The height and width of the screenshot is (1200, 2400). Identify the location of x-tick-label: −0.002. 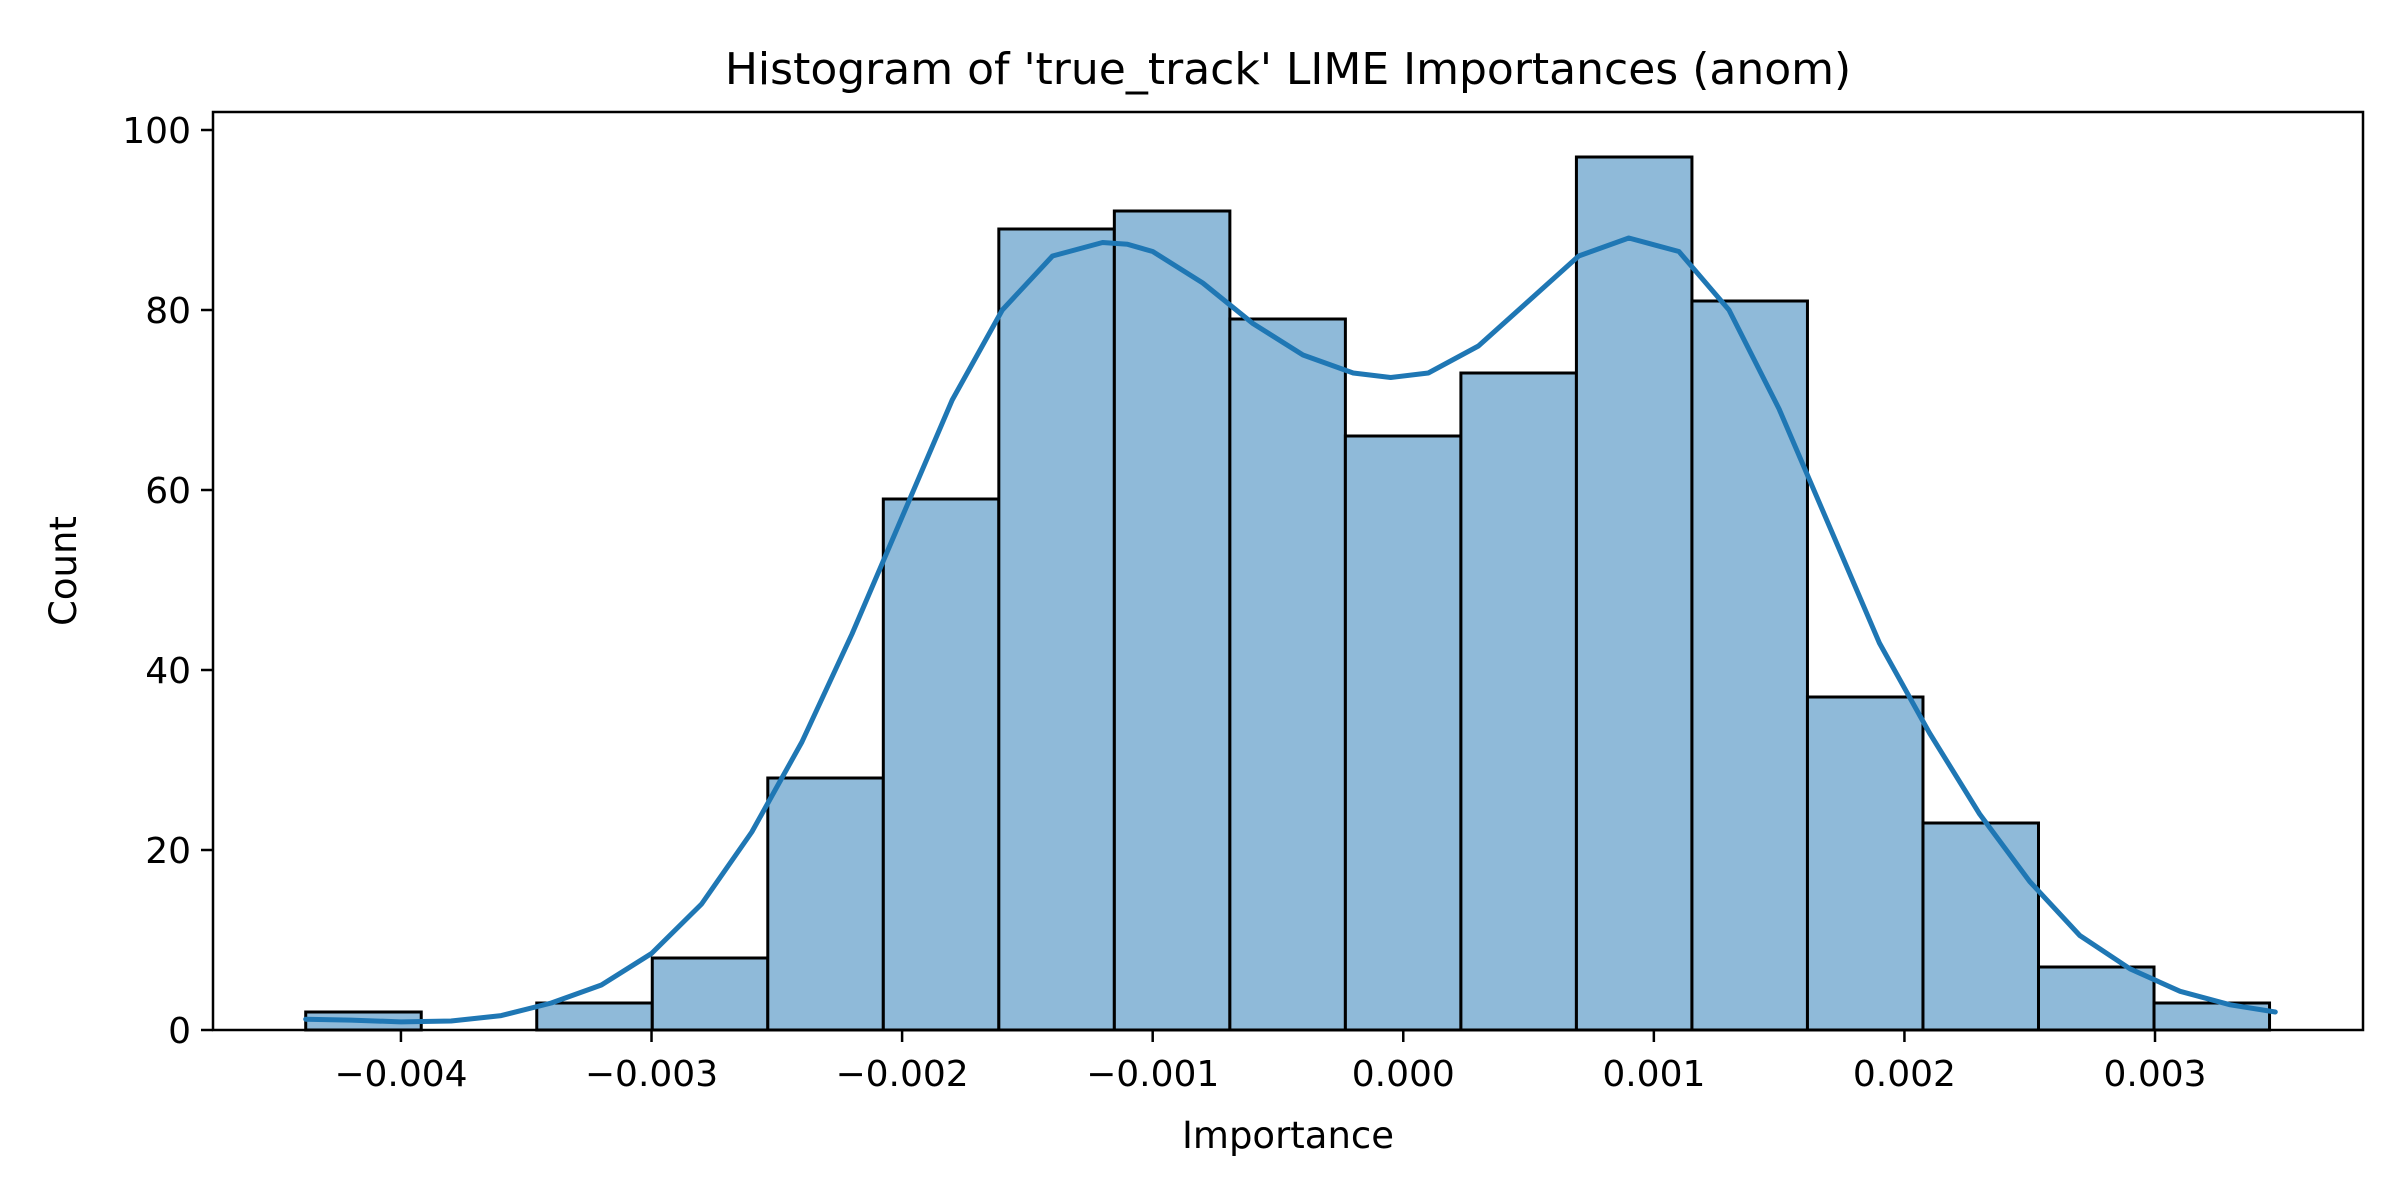
(901, 1074).